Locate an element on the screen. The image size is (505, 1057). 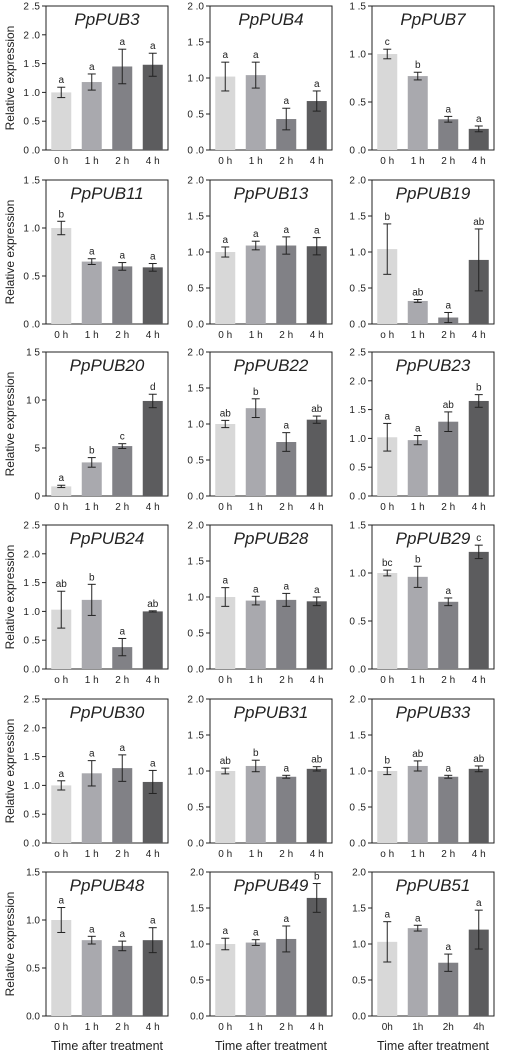
significance-letter: d is located at coordinates (153, 387).